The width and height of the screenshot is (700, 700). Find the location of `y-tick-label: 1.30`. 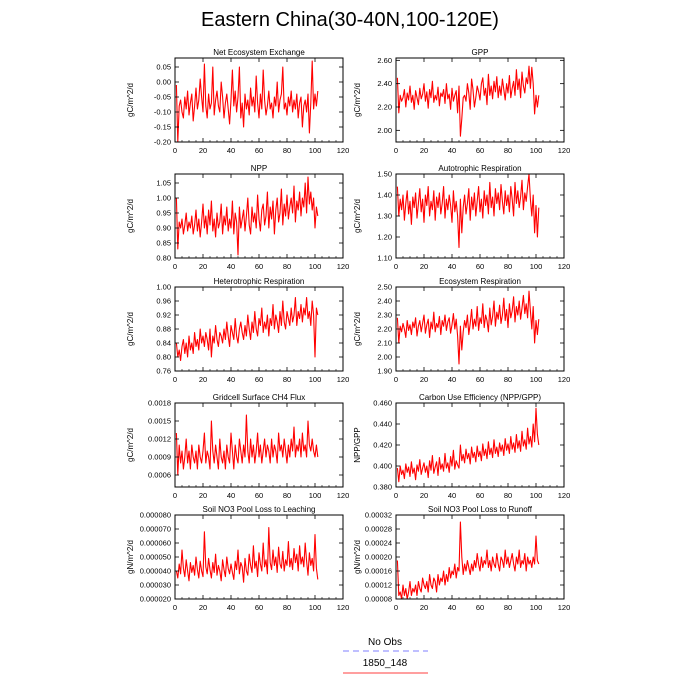

y-tick-label: 1.30 is located at coordinates (384, 216).